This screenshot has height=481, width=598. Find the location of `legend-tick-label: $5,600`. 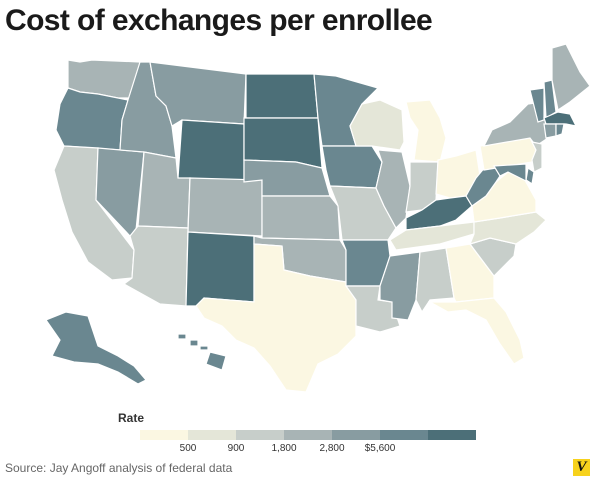

legend-tick-label: $5,600 is located at coordinates (380, 448).